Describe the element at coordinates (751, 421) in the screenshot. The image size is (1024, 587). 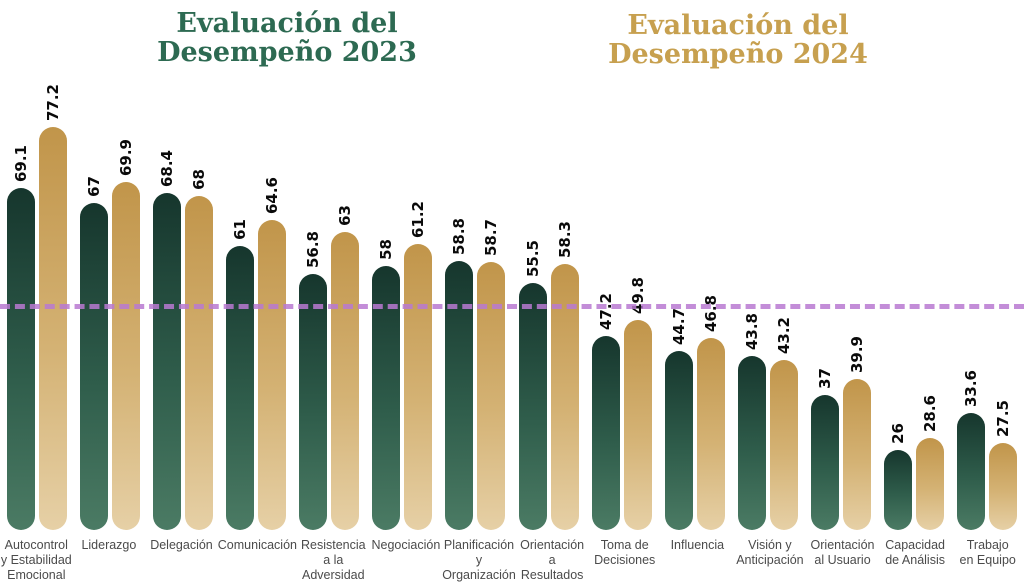
I see `bar-wrap-2023: 43.8` at that location.